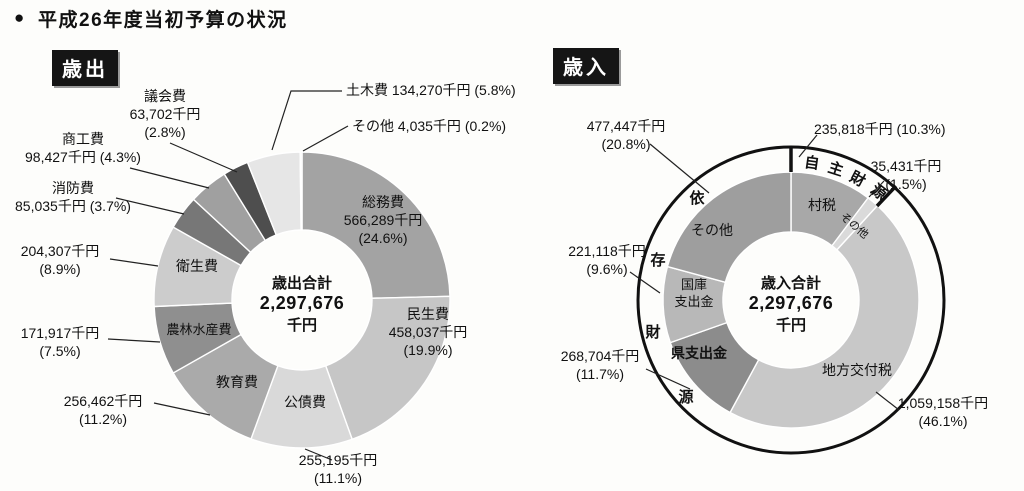 This screenshot has width=1024, height=491. Describe the element at coordinates (134, 262) in the screenshot. I see `leader-line-eiseihi` at that location.